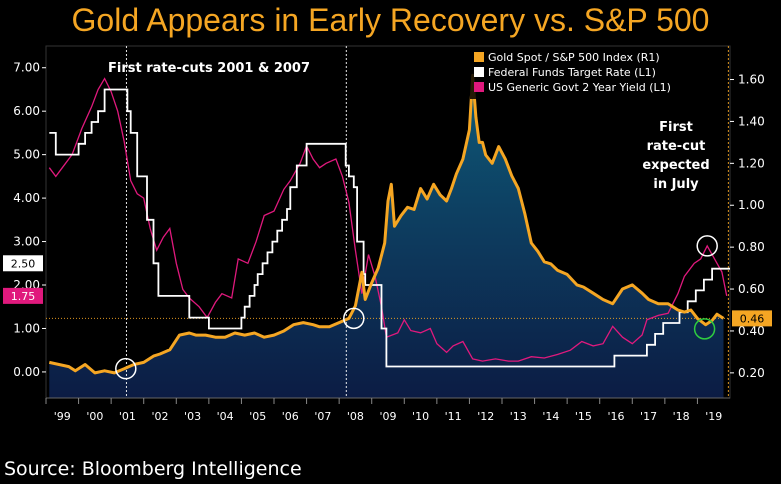 The height and width of the screenshot is (484, 781). What do you see at coordinates (26, 68) in the screenshot?
I see `left-tick-label: 7.00` at bounding box center [26, 68].